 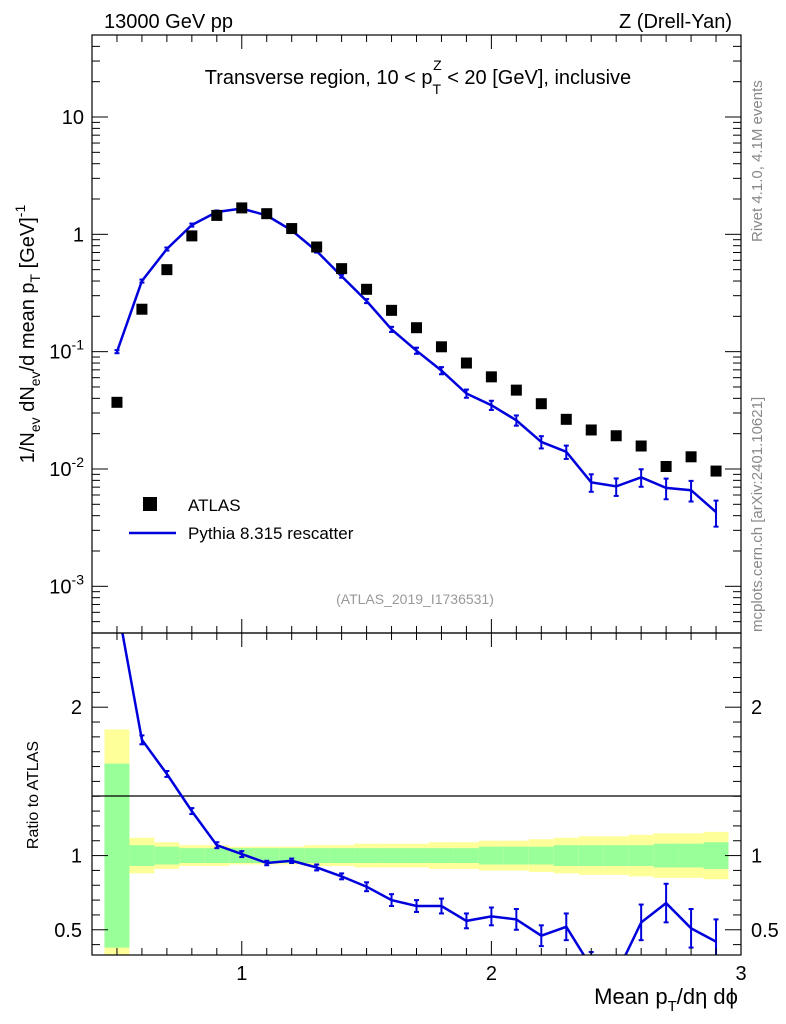 I want to click on mcplots-label: mcplots.cern.ch [arXiv:2401.10621], so click(x=757, y=514).